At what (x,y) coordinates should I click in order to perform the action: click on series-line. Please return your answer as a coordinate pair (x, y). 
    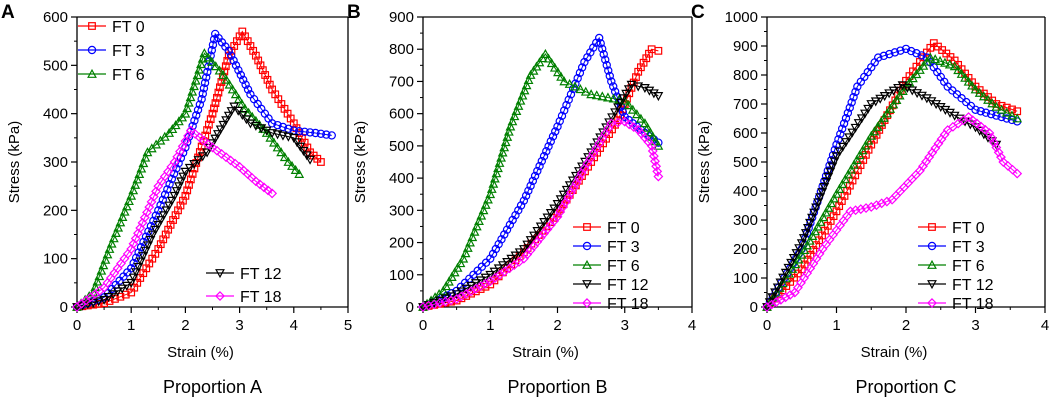
    Looking at the image, I should click on (174, 218).